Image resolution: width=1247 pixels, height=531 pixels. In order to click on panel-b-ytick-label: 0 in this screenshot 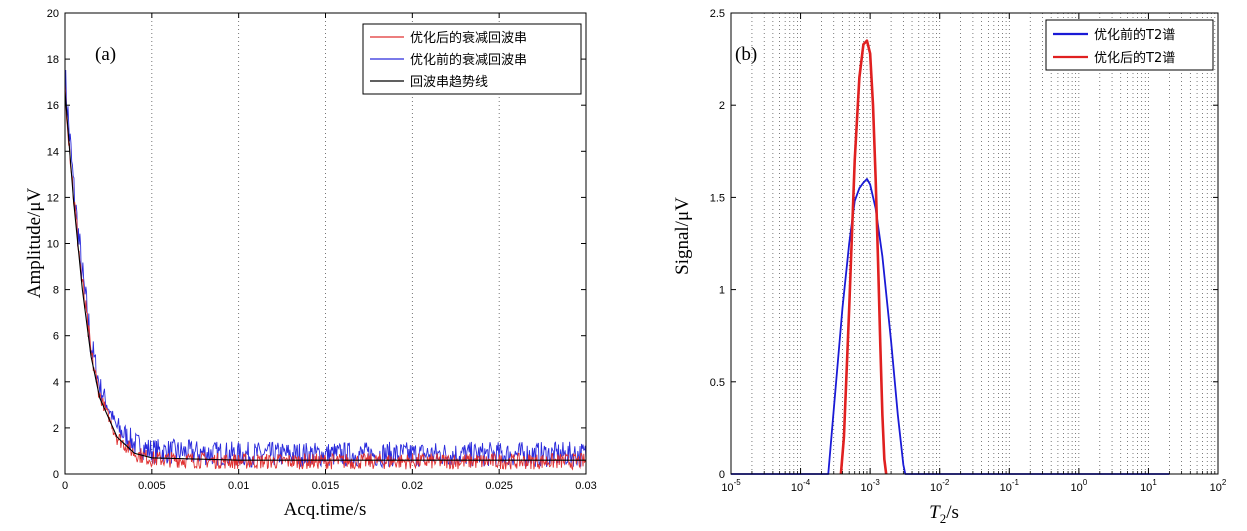, I will do `click(722, 475)`.